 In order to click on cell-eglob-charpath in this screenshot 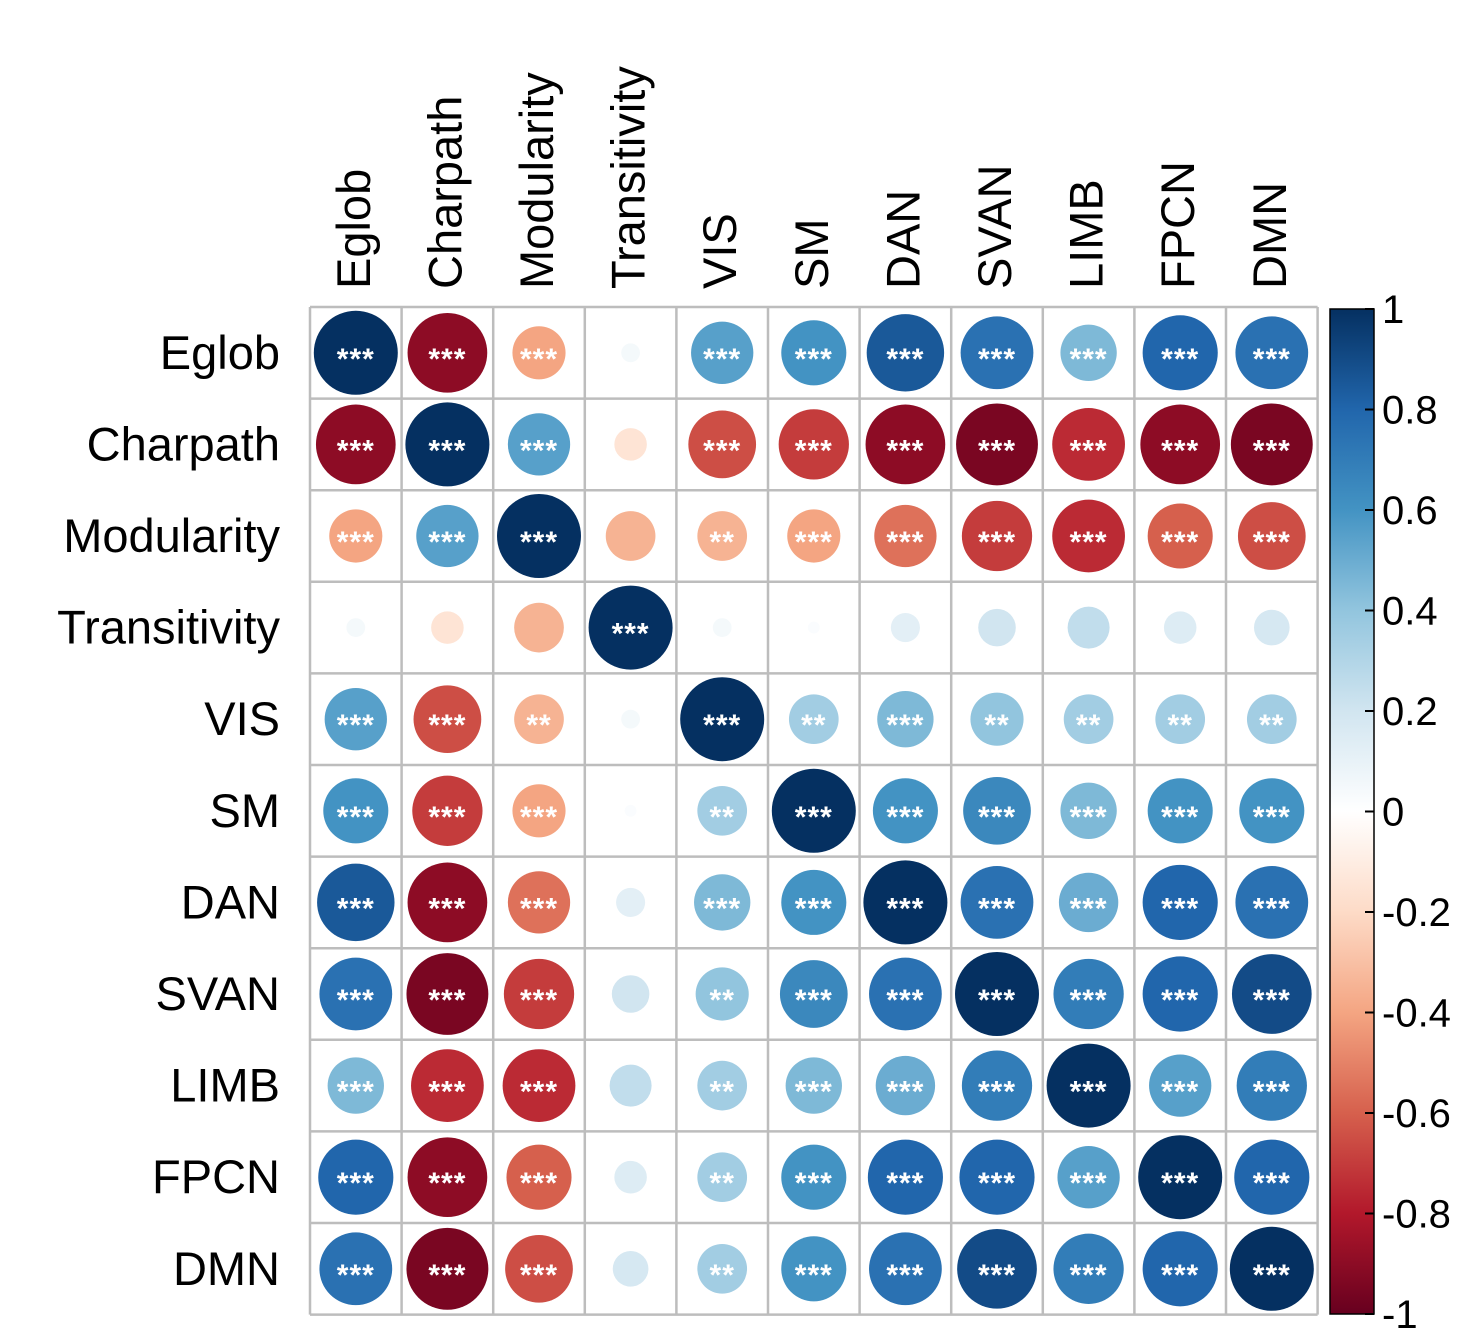, I will do `click(447, 352)`.